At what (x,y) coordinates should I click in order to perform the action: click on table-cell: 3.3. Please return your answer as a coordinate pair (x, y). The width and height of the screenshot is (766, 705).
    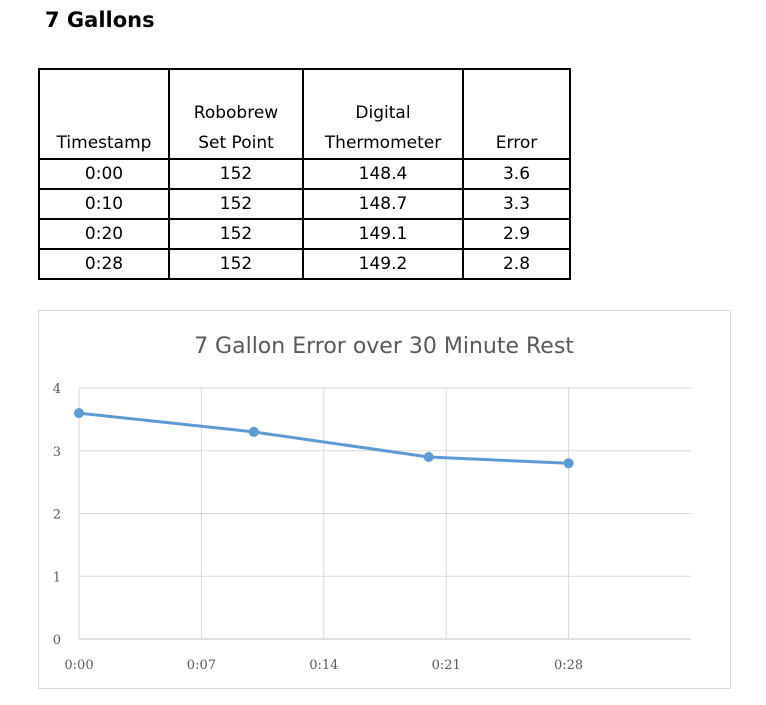
    Looking at the image, I should click on (516, 204).